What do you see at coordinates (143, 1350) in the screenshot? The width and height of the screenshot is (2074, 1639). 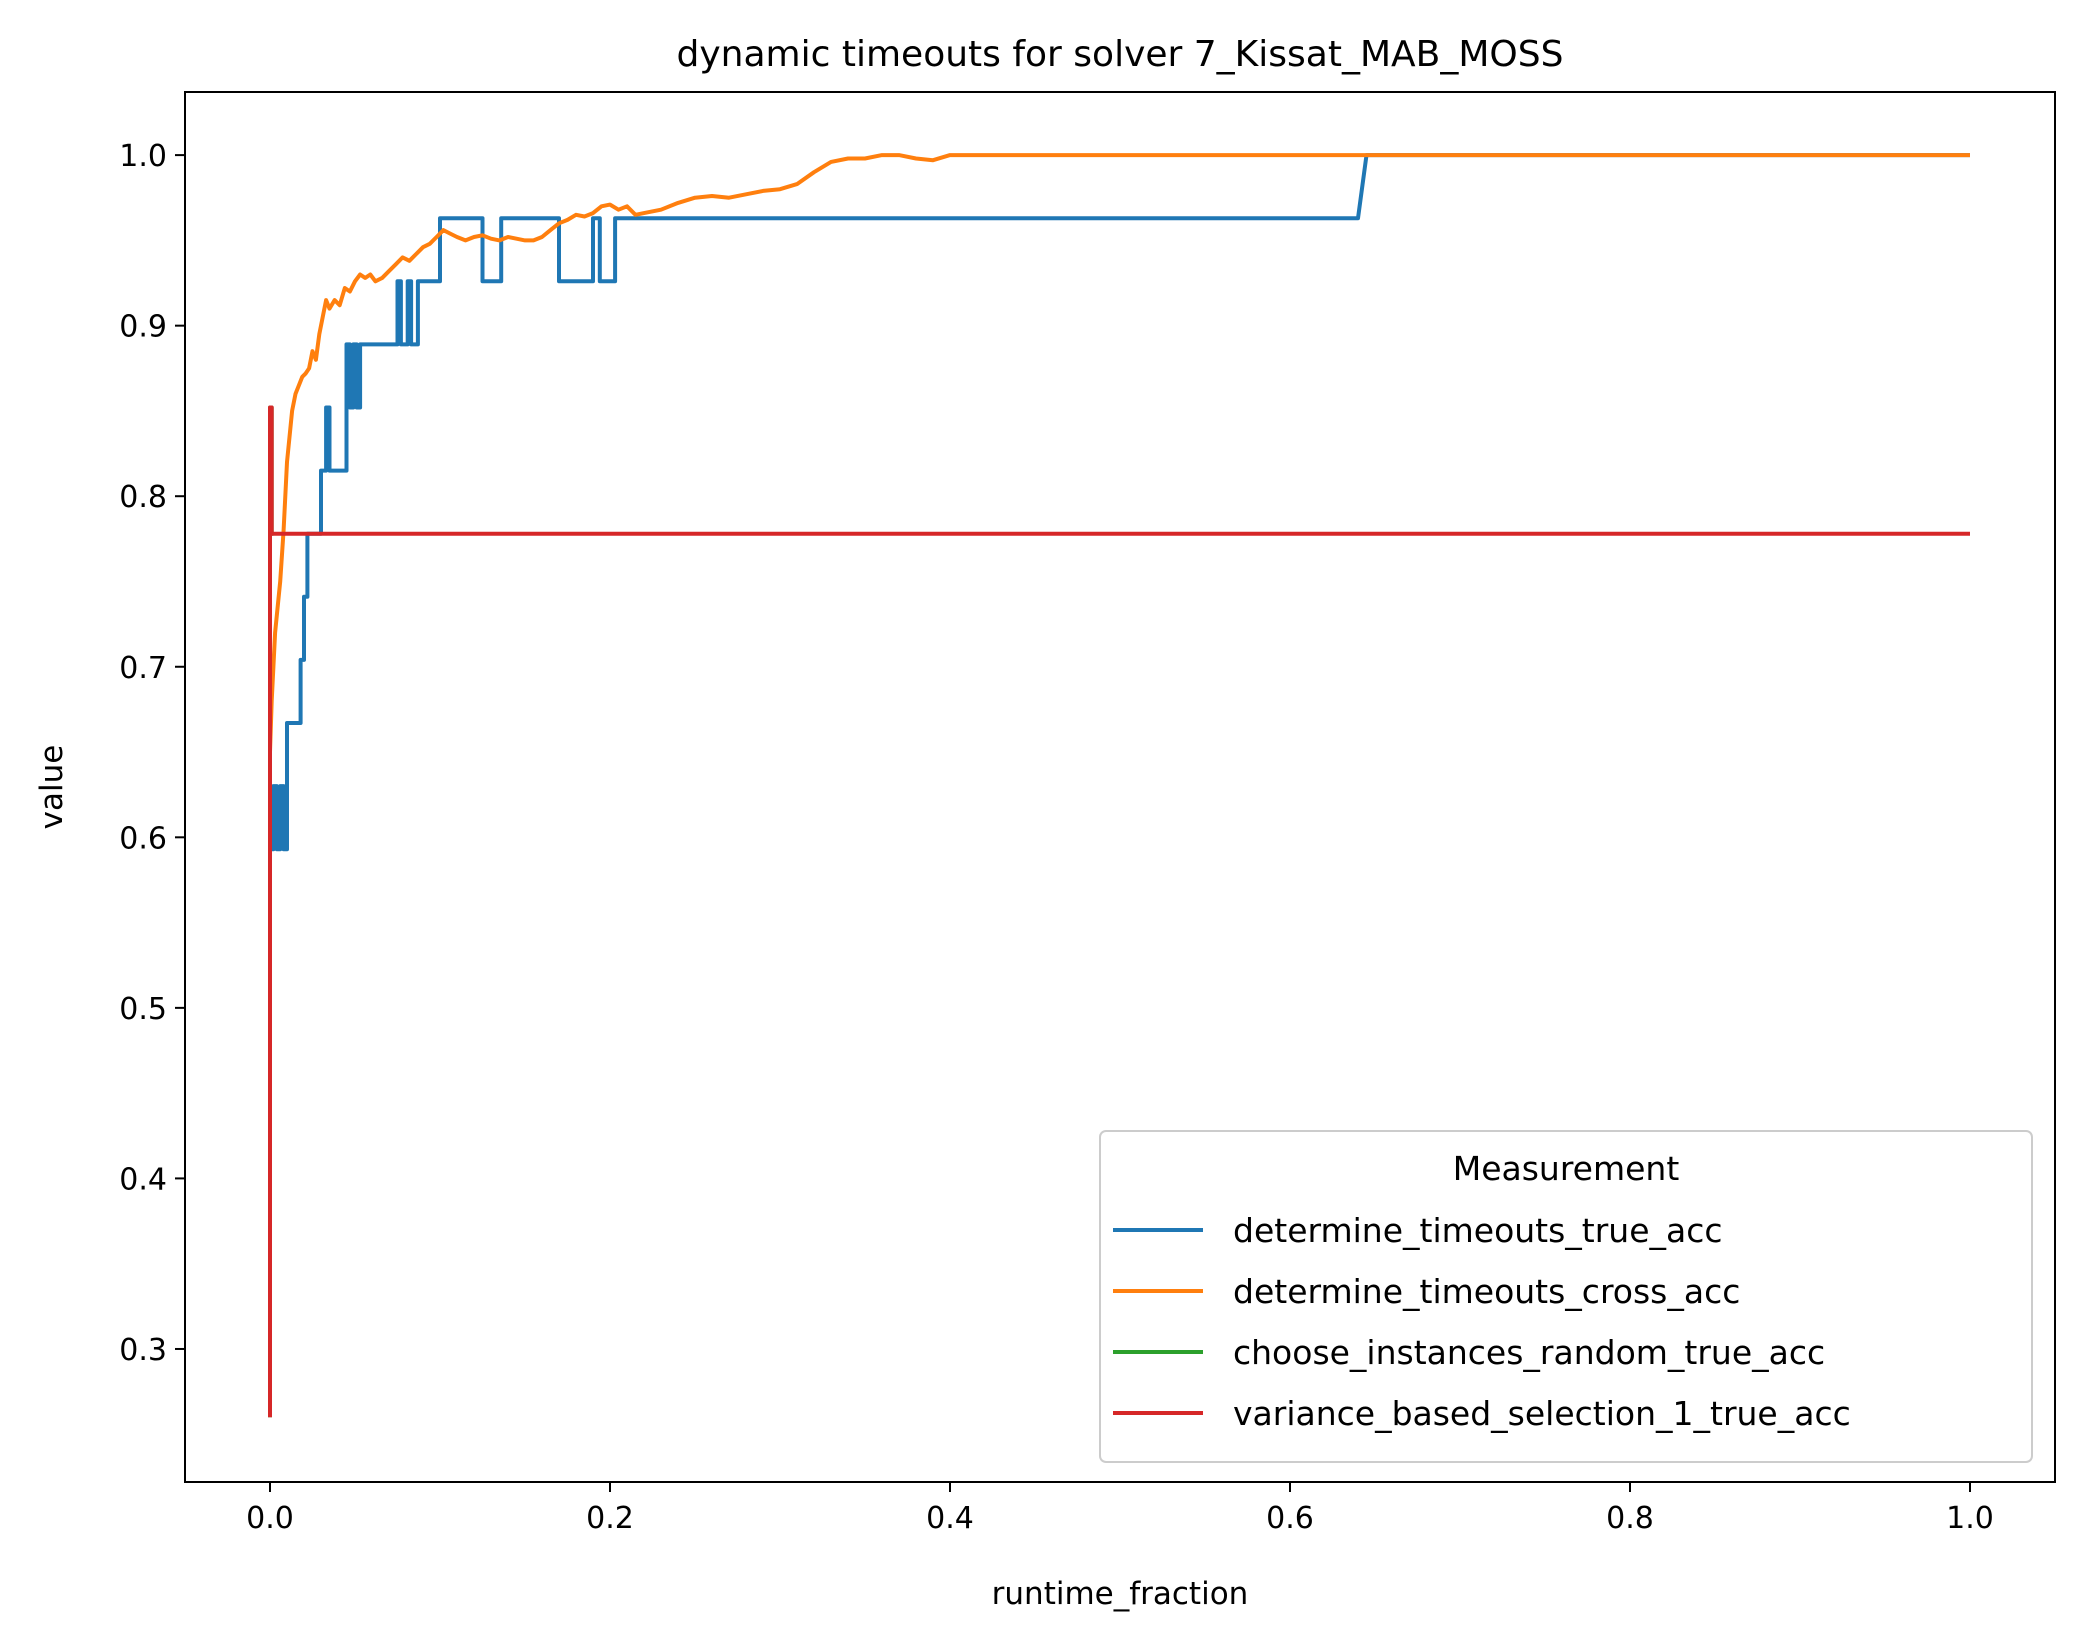 I see `y-tick-label: 0.3` at bounding box center [143, 1350].